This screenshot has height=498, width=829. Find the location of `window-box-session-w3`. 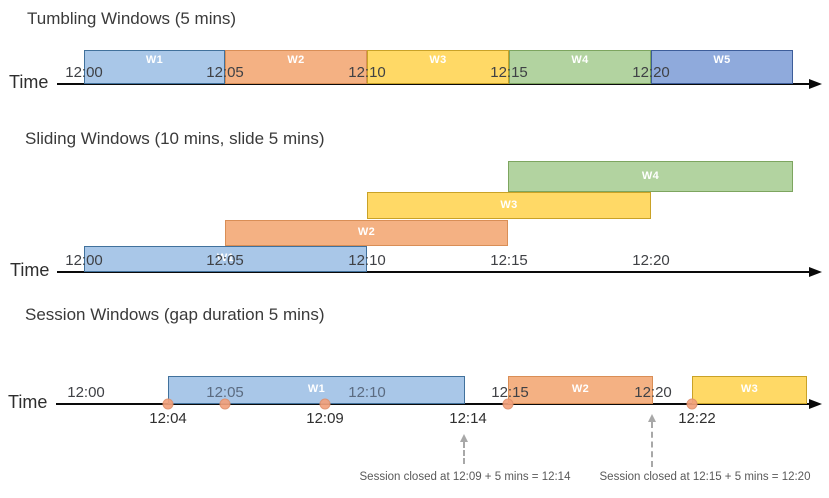

window-box-session-w3 is located at coordinates (749, 390).